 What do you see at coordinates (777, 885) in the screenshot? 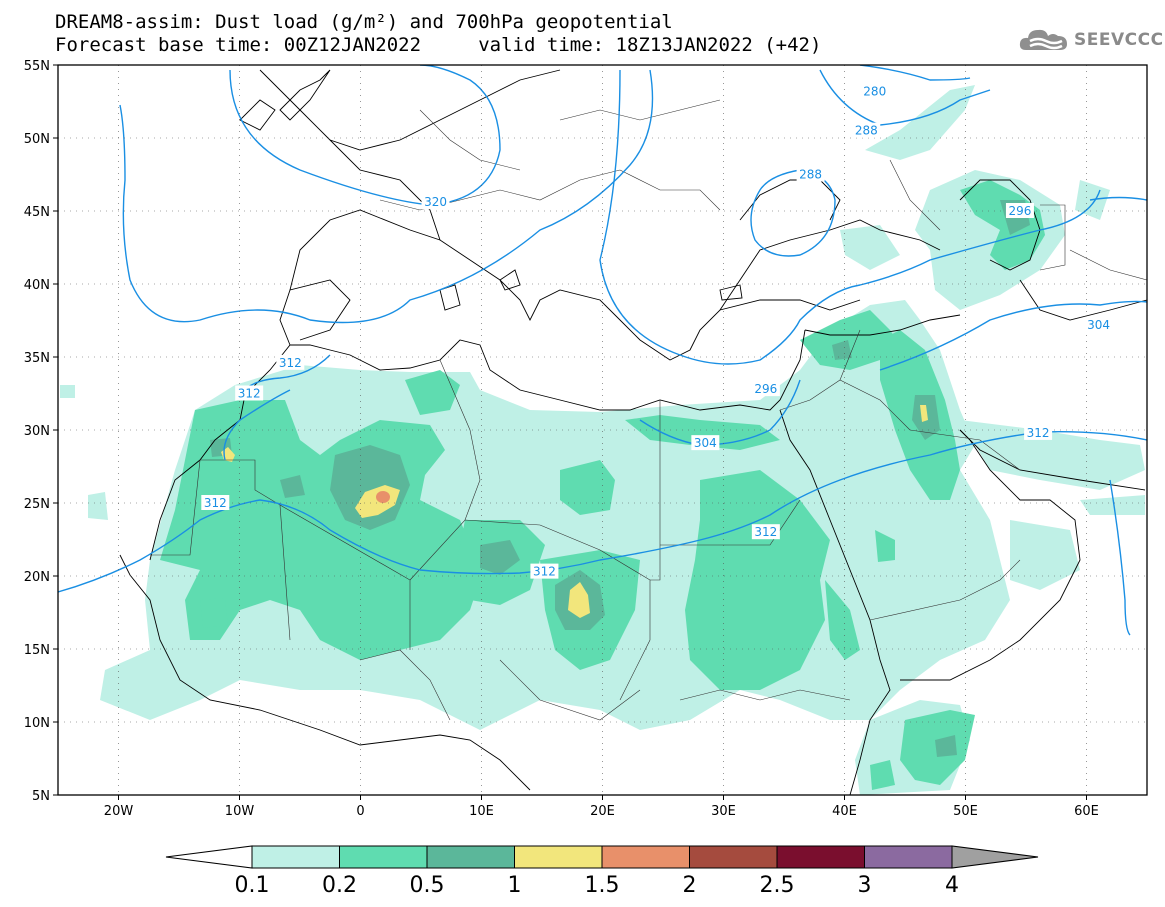
I see `colorbar-label: 2.5` at bounding box center [777, 885].